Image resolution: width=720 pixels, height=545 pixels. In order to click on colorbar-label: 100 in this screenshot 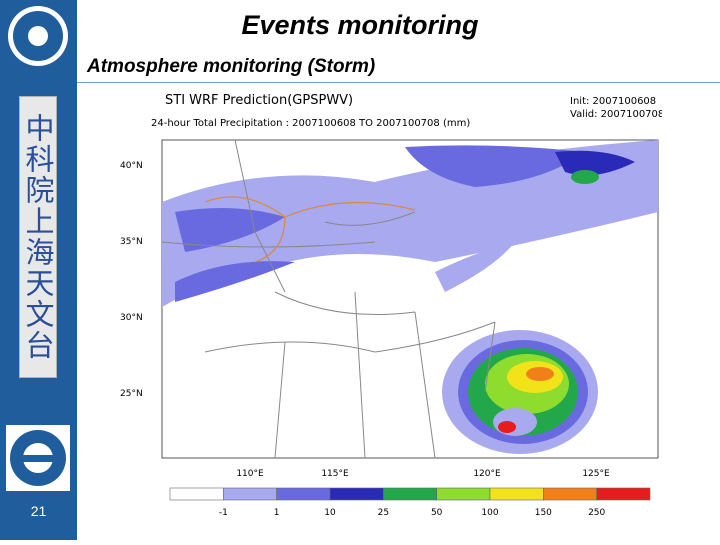, I will do `click(489, 512)`.